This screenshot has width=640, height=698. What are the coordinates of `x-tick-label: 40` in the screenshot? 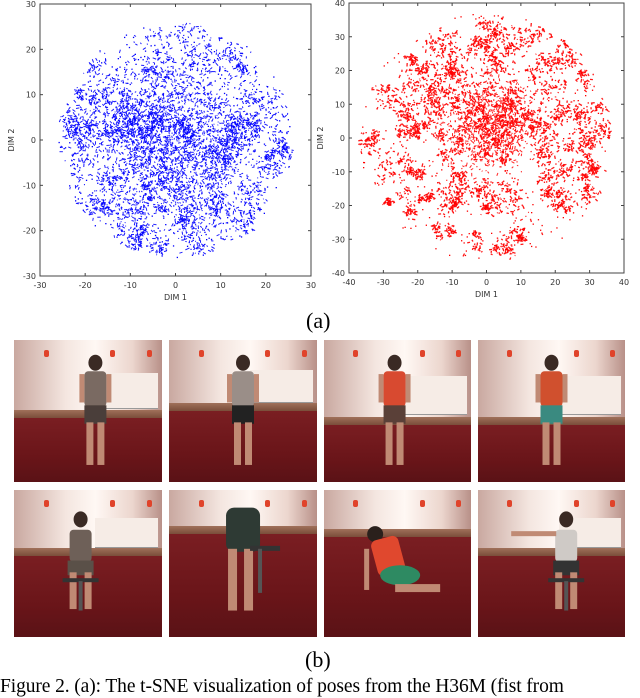 It's located at (624, 282).